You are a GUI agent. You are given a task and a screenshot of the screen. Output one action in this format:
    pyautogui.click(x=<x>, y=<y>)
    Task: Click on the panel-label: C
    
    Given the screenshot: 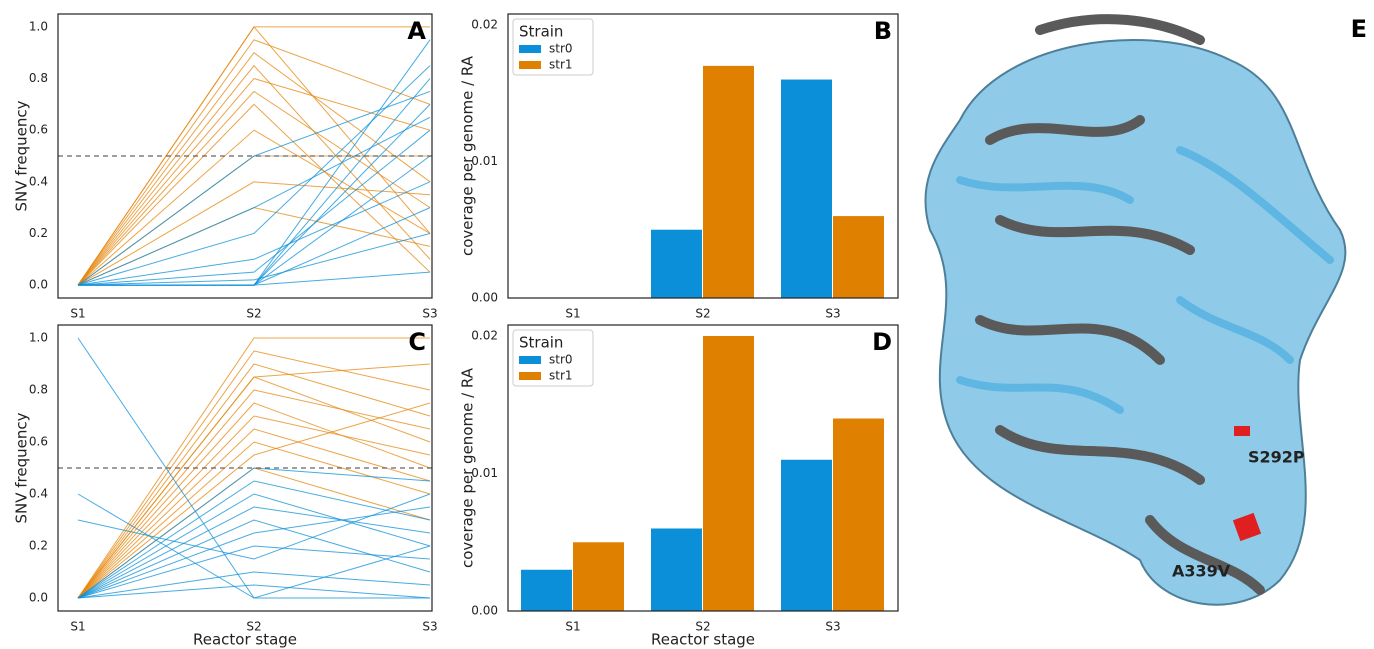 What is the action you would take?
    pyautogui.click(x=417, y=342)
    